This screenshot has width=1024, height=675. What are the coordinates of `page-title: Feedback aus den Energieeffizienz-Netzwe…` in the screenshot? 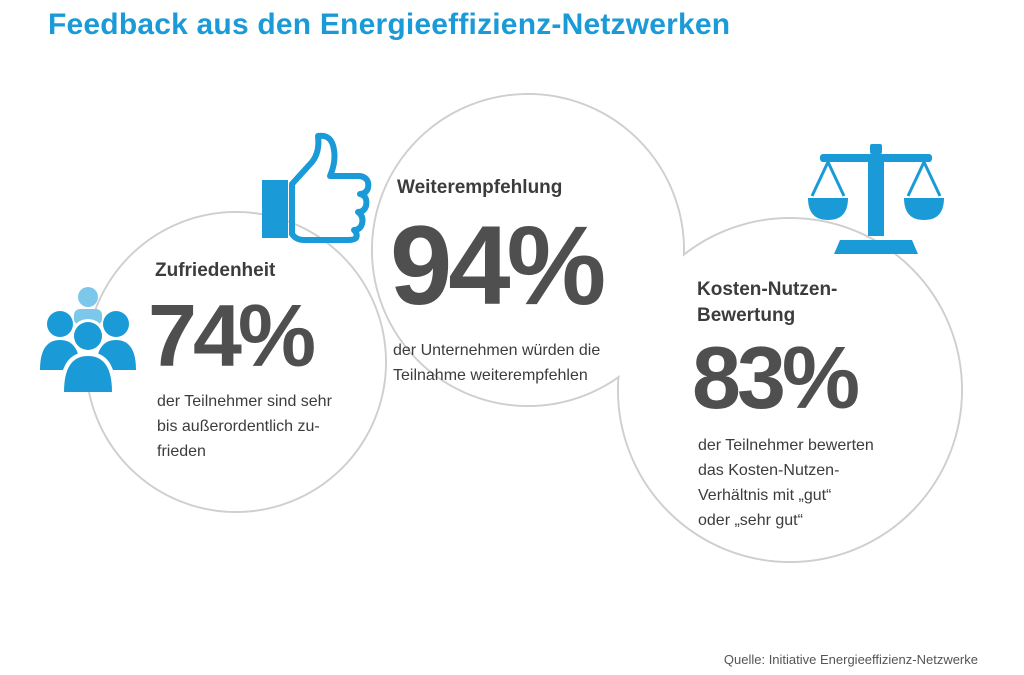 It's located at (389, 24).